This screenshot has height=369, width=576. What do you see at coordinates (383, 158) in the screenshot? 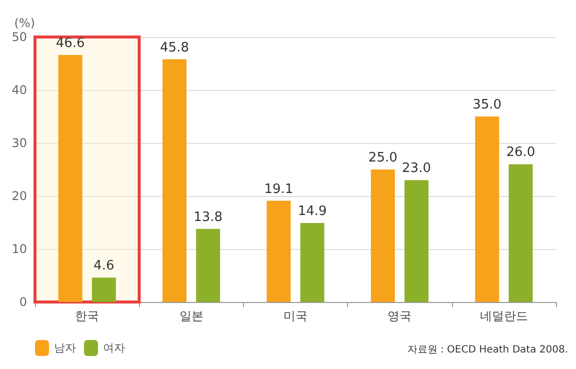
I see `data-label: 25.0` at bounding box center [383, 158].